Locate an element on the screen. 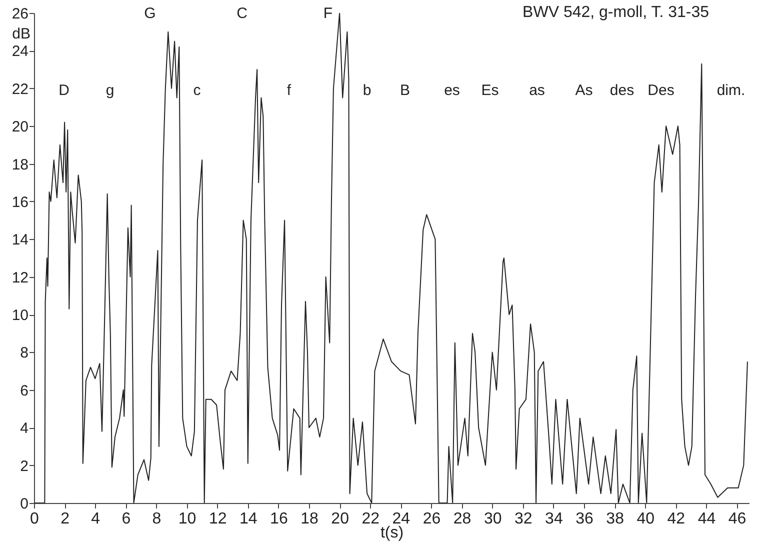 Image resolution: width=757 pixels, height=548 pixels. x-tick-label: 16 is located at coordinates (279, 519).